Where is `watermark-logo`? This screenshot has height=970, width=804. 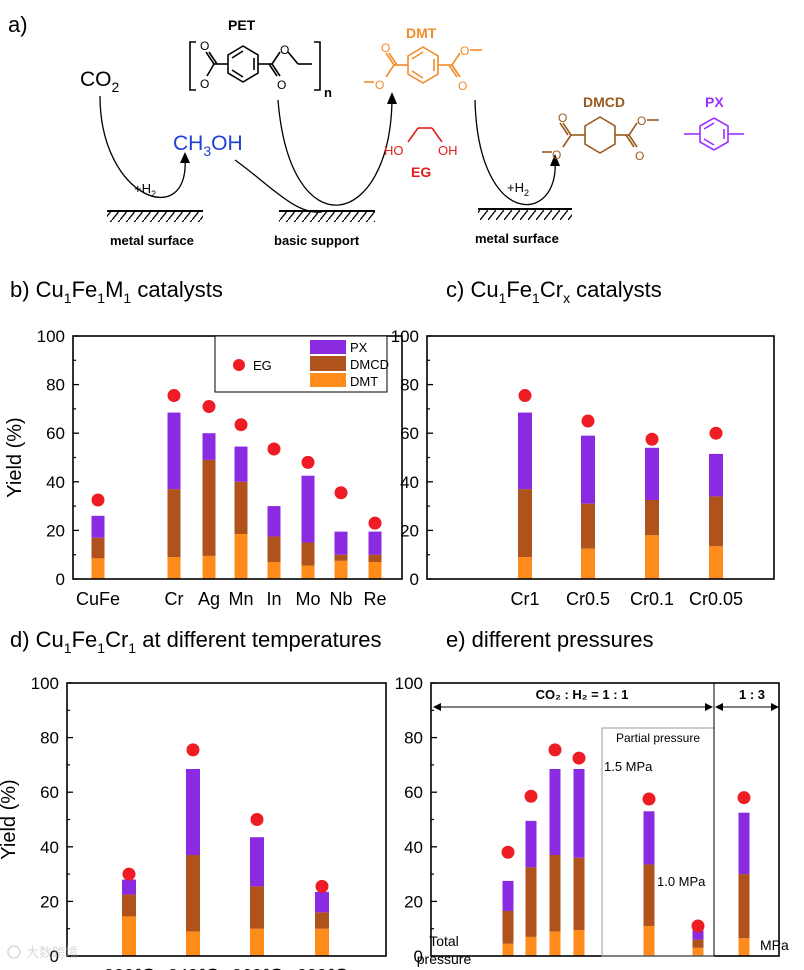
watermark-logo is located at coordinates (14, 952).